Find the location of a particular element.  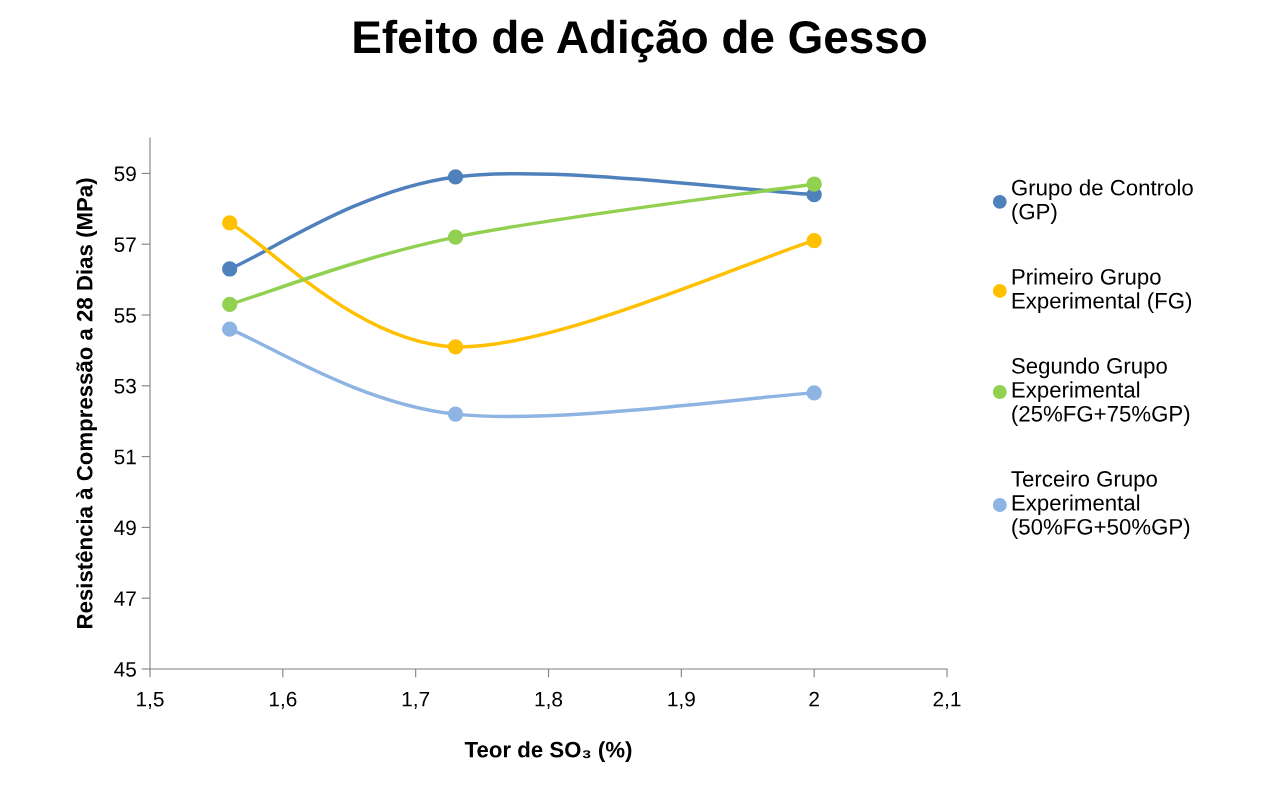

x-tick-label: 2 is located at coordinates (814, 699).